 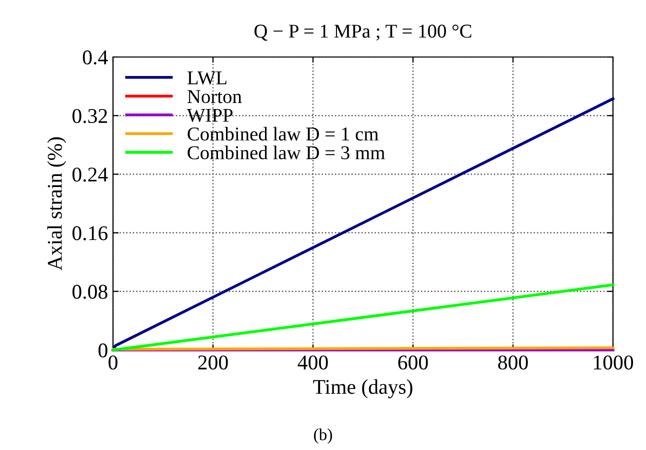 I want to click on y-tick-label: 0.24, so click(x=90, y=175).